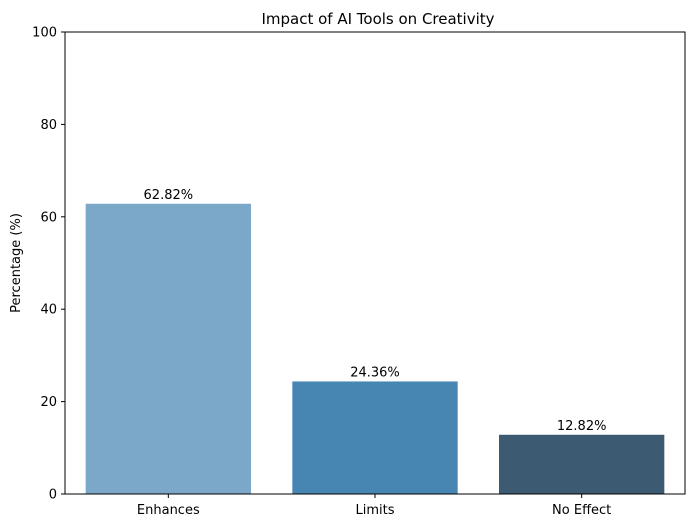 Image resolution: width=695 pixels, height=532 pixels. What do you see at coordinates (375, 372) in the screenshot?
I see `bar-value-label: 24.36%` at bounding box center [375, 372].